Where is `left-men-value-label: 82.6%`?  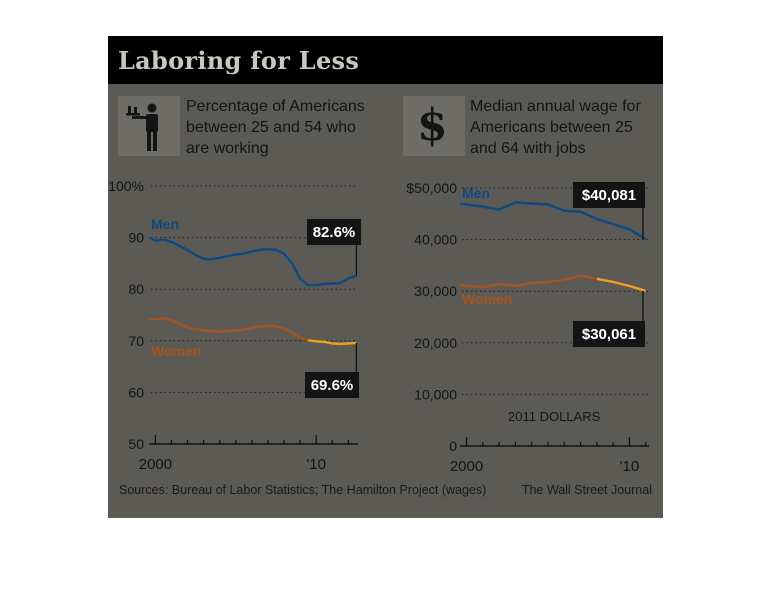
left-men-value-label: 82.6% is located at coordinates (334, 232).